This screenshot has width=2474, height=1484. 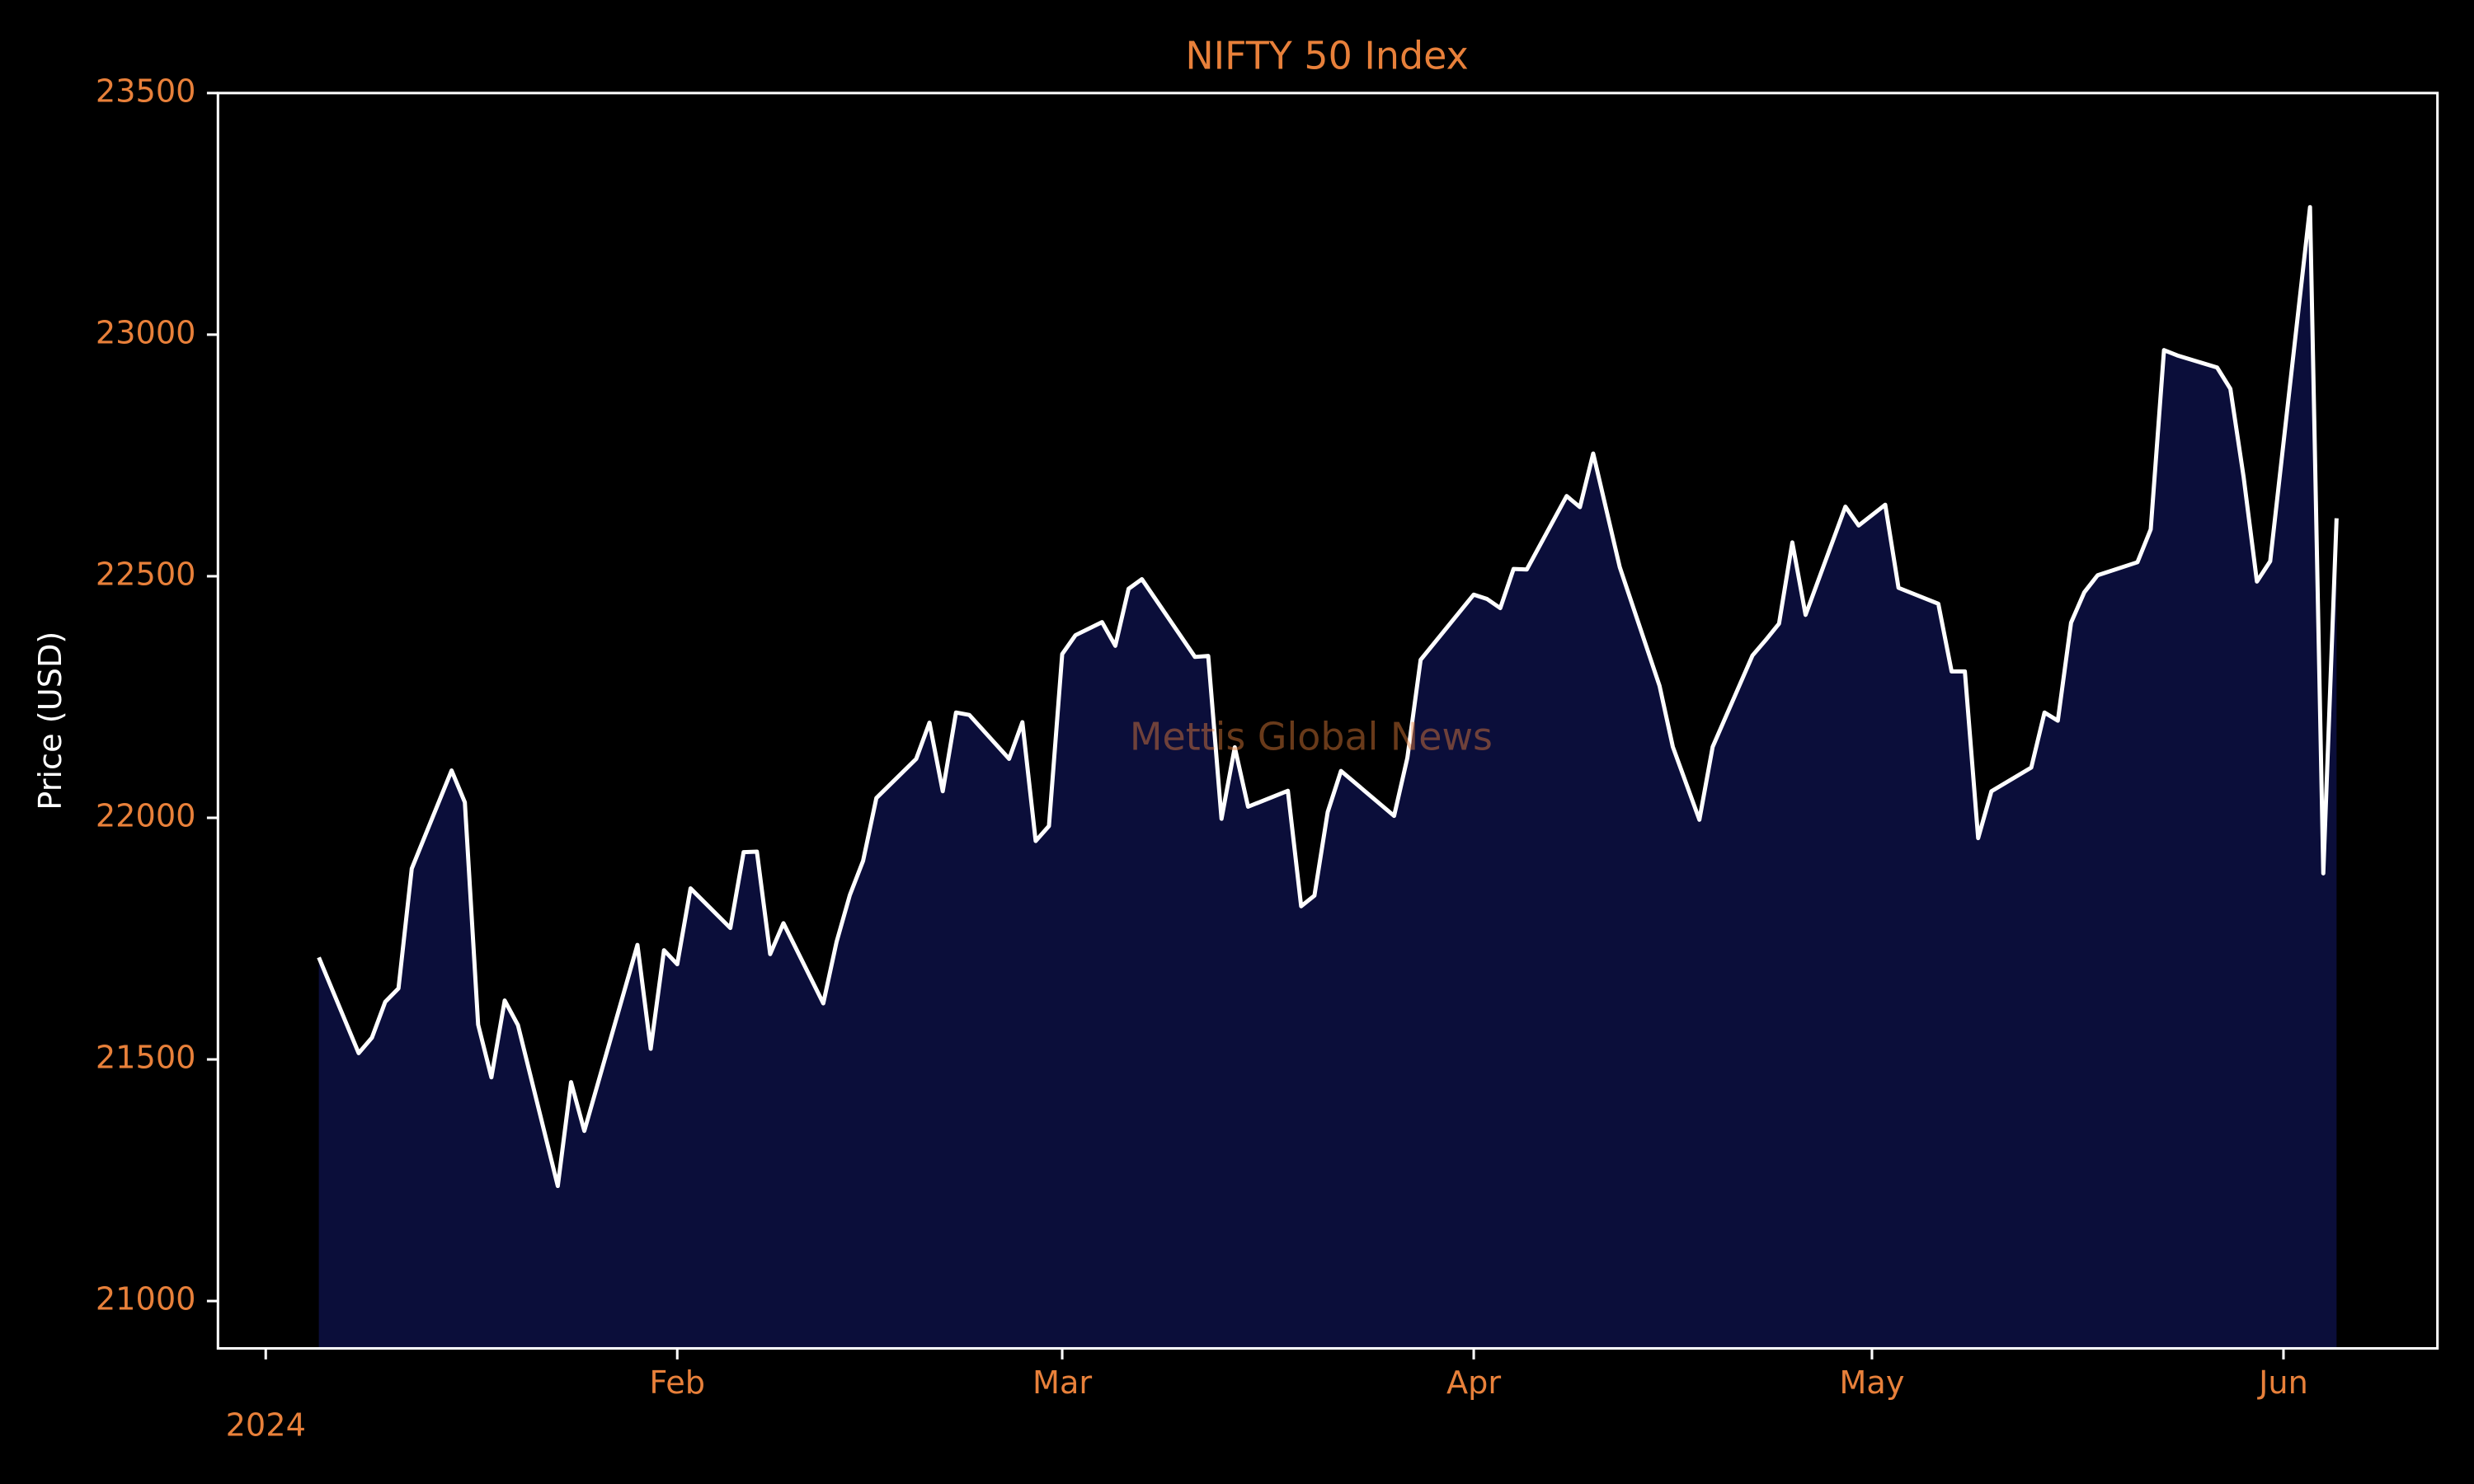 I want to click on x-tick-label: Feb, so click(x=677, y=1383).